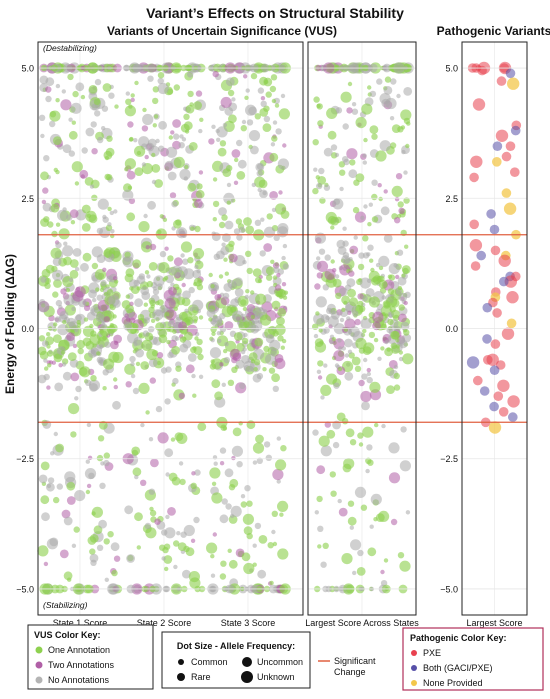 This screenshot has width=550, height=699. What do you see at coordinates (347, 666) in the screenshot?
I see `significance-line-key: Significant Change` at bounding box center [347, 666].